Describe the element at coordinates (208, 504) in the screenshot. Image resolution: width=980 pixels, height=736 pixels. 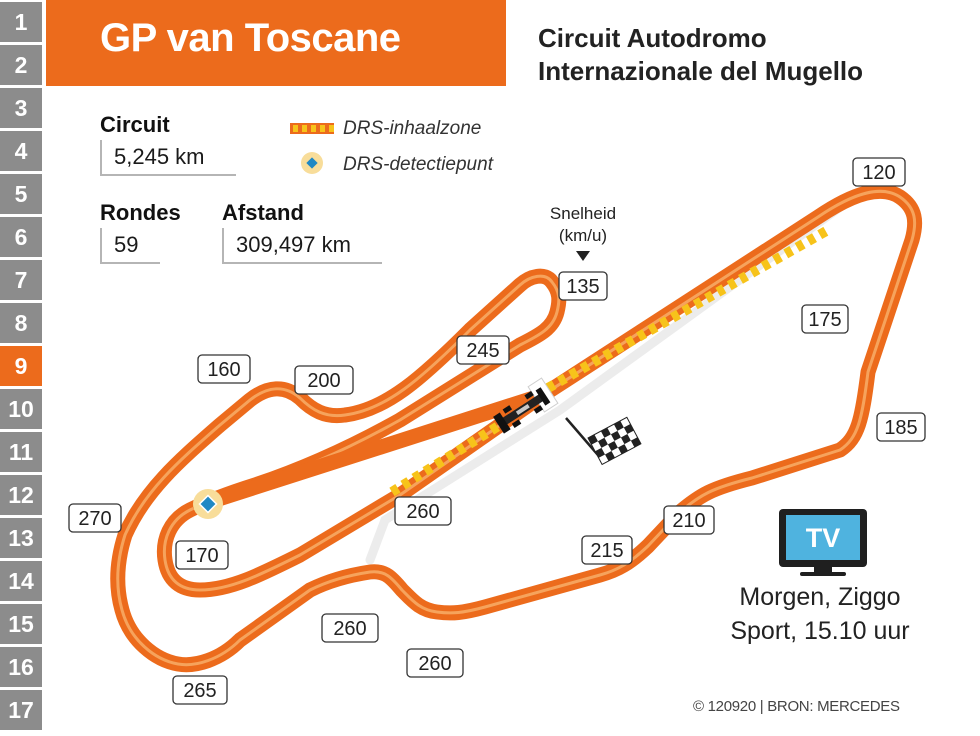
I see `drs-detection-point` at that location.